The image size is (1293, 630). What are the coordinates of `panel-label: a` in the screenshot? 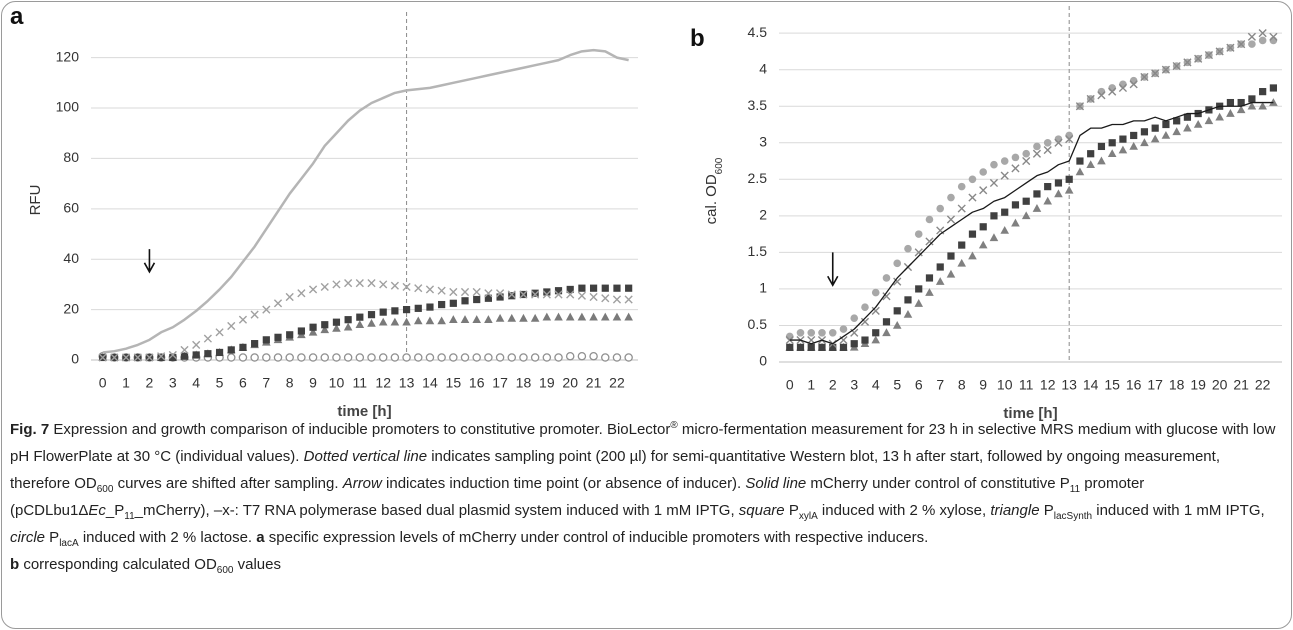 It's located at (17, 16).